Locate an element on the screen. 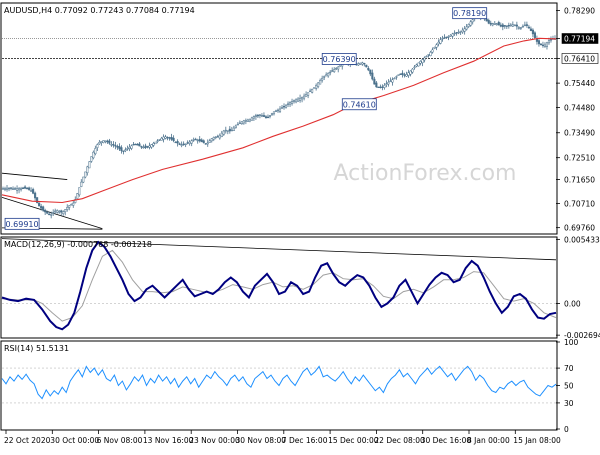 The image size is (600, 455). price-y-tick-label: 0.78290 is located at coordinates (579, 11).